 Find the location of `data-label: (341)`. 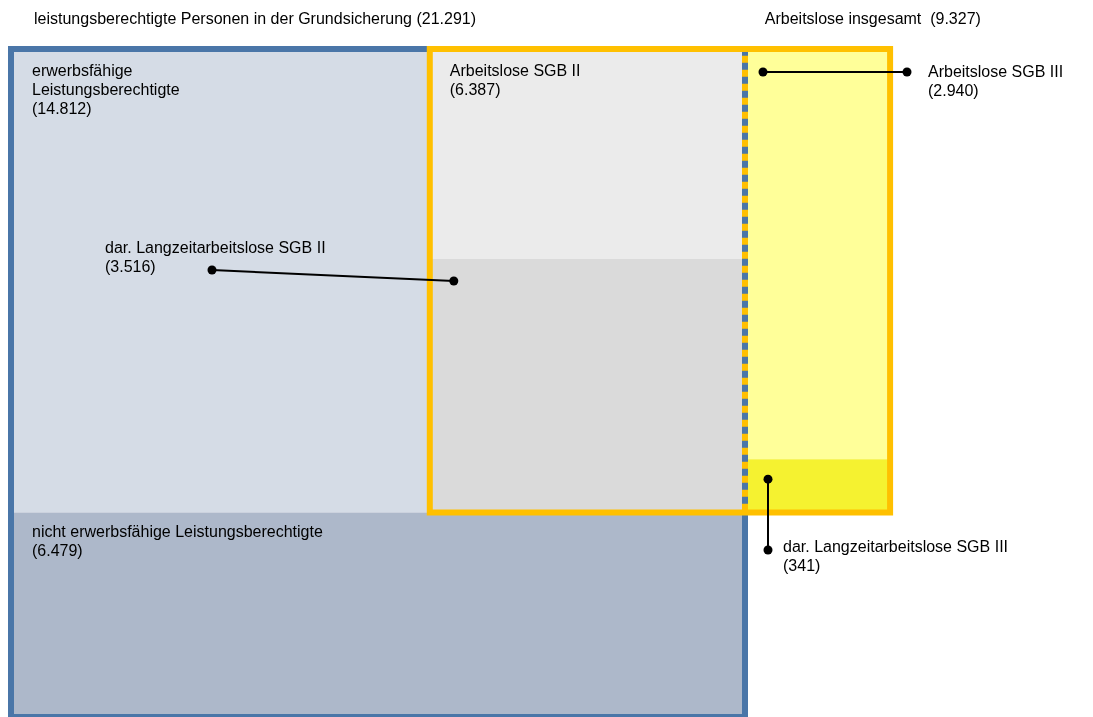

data-label: (341) is located at coordinates (802, 566).